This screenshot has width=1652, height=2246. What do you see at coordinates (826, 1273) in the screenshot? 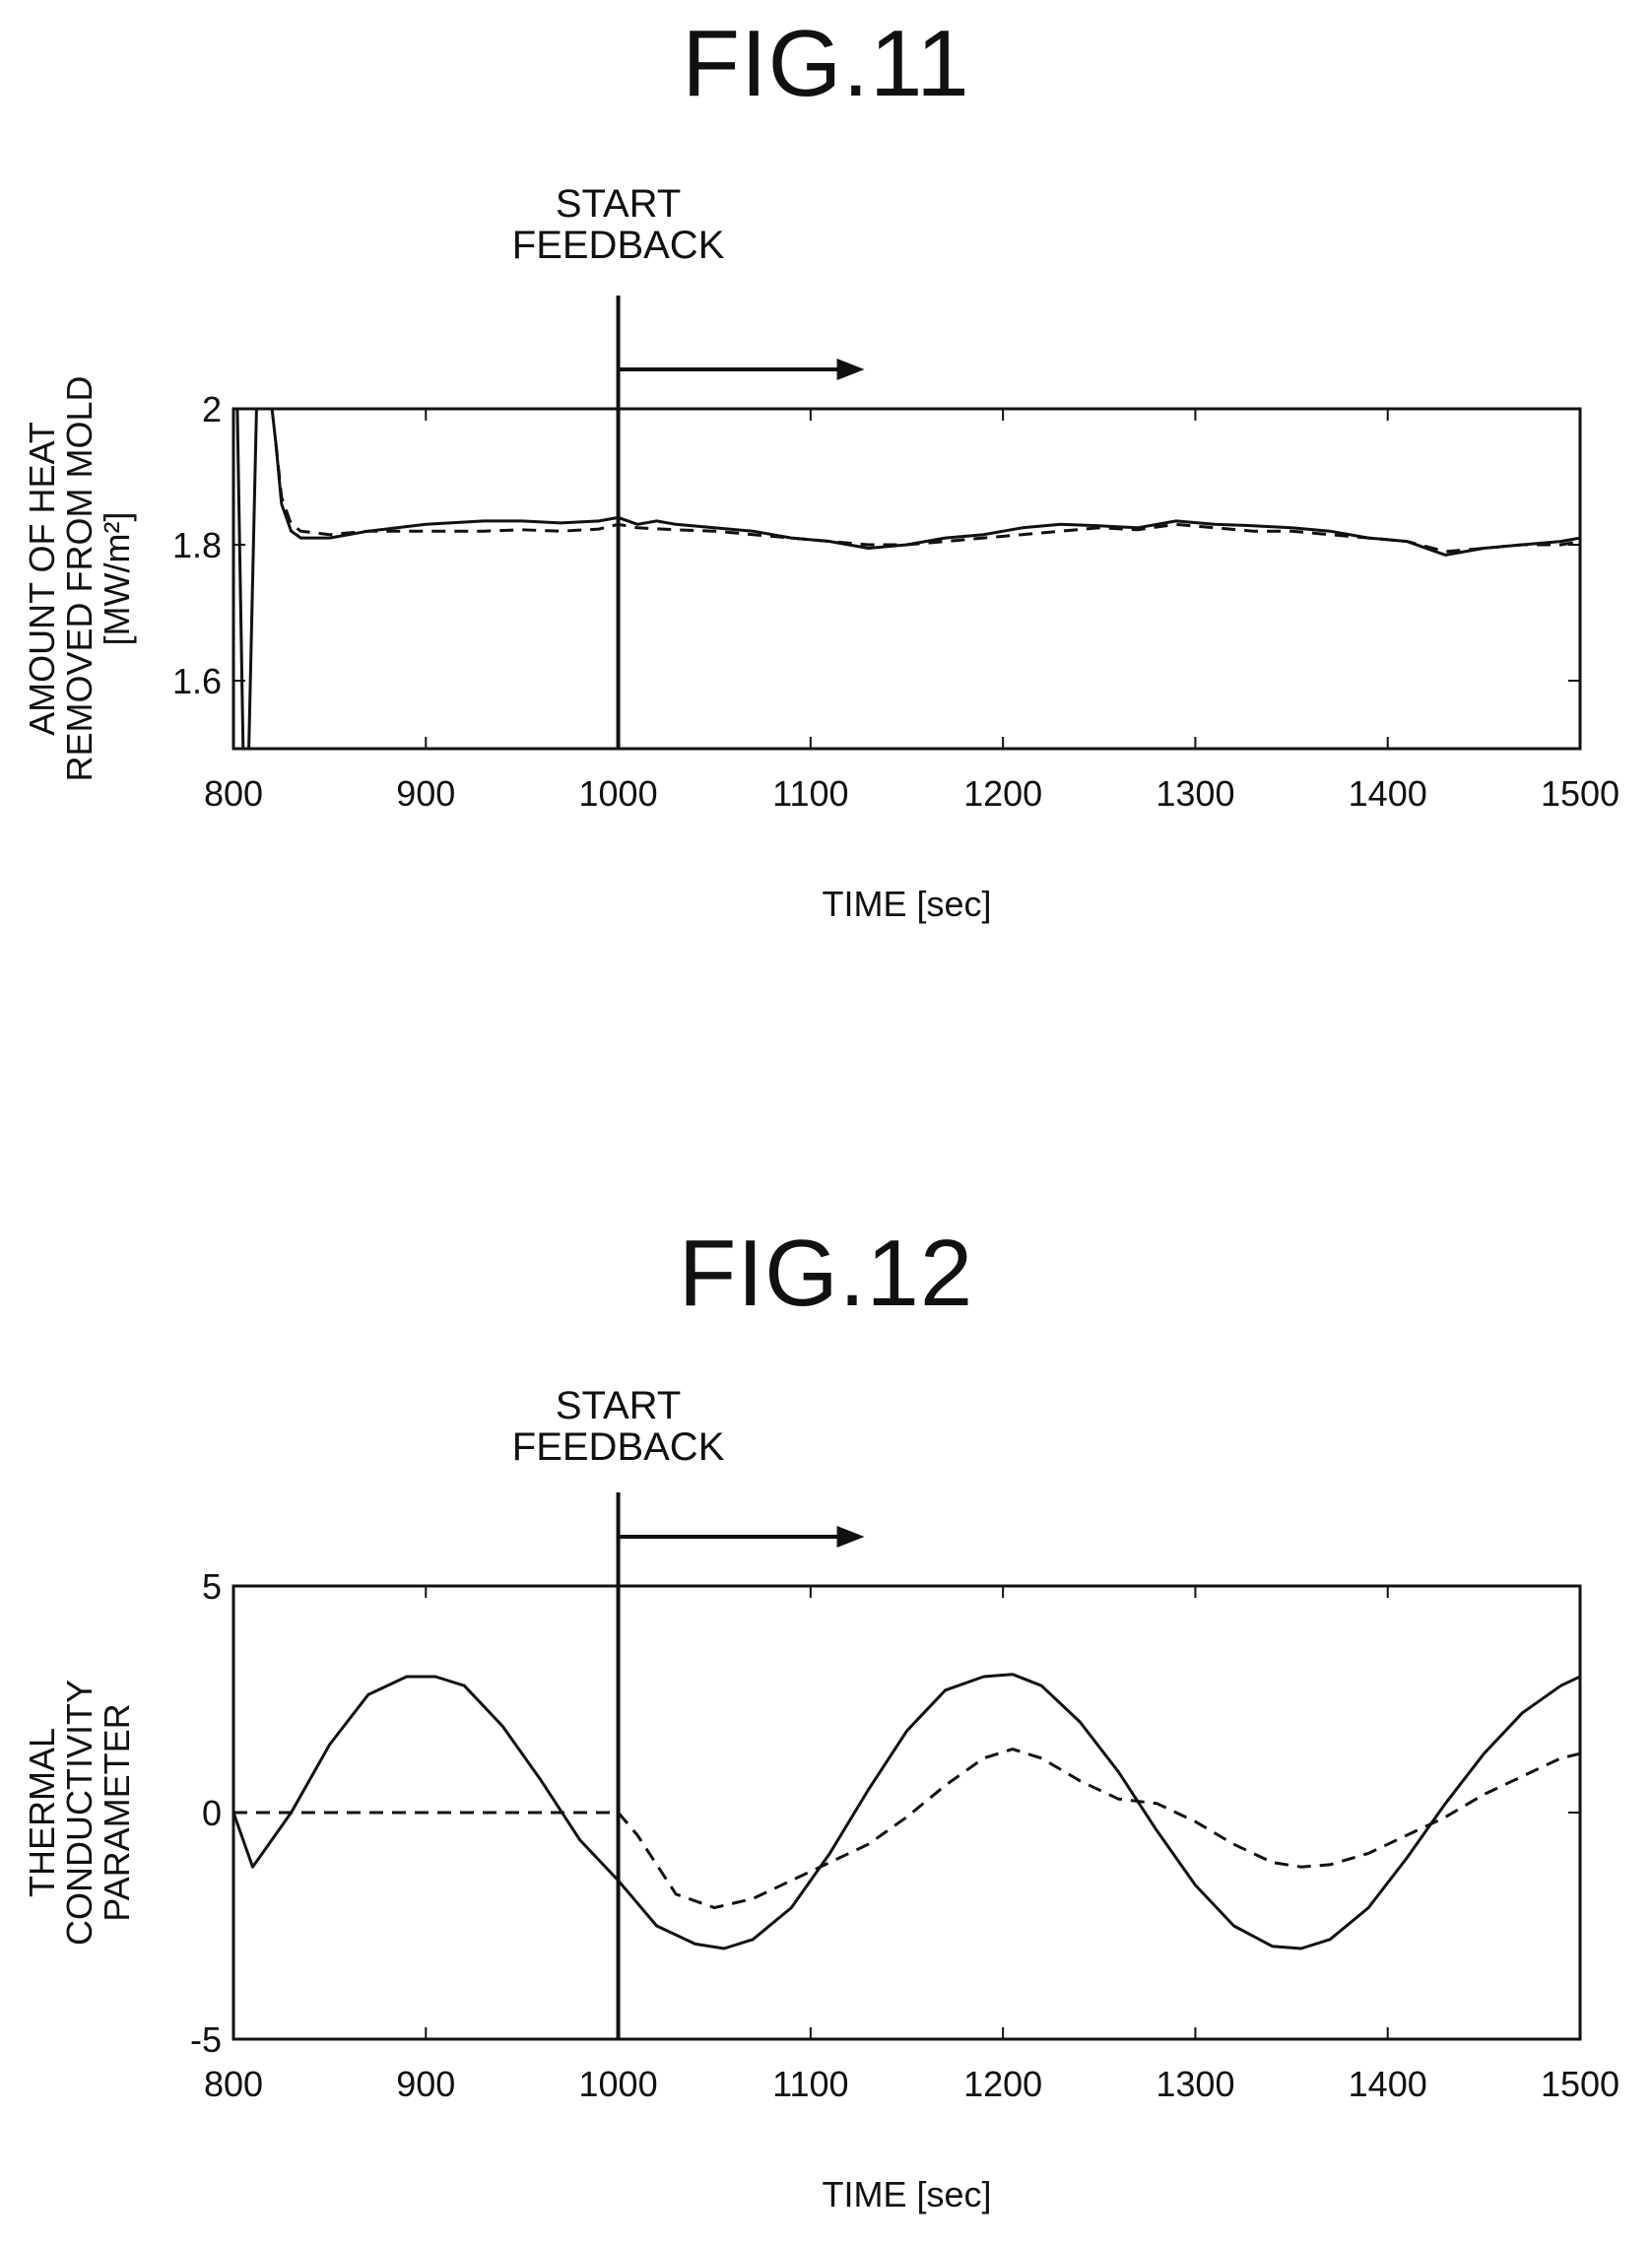
I see `figure-12-title: FIG.12` at bounding box center [826, 1273].